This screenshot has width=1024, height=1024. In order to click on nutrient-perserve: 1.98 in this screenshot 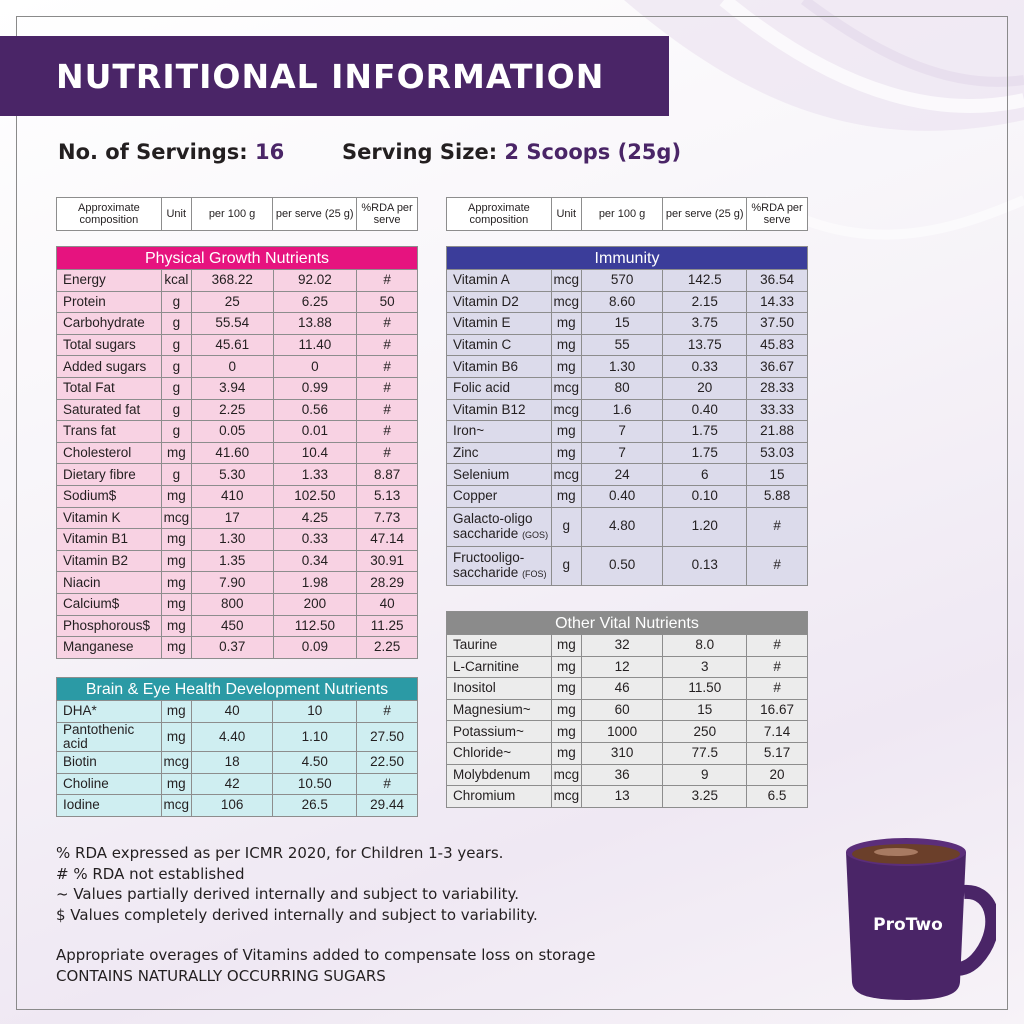, I will do `click(315, 582)`.